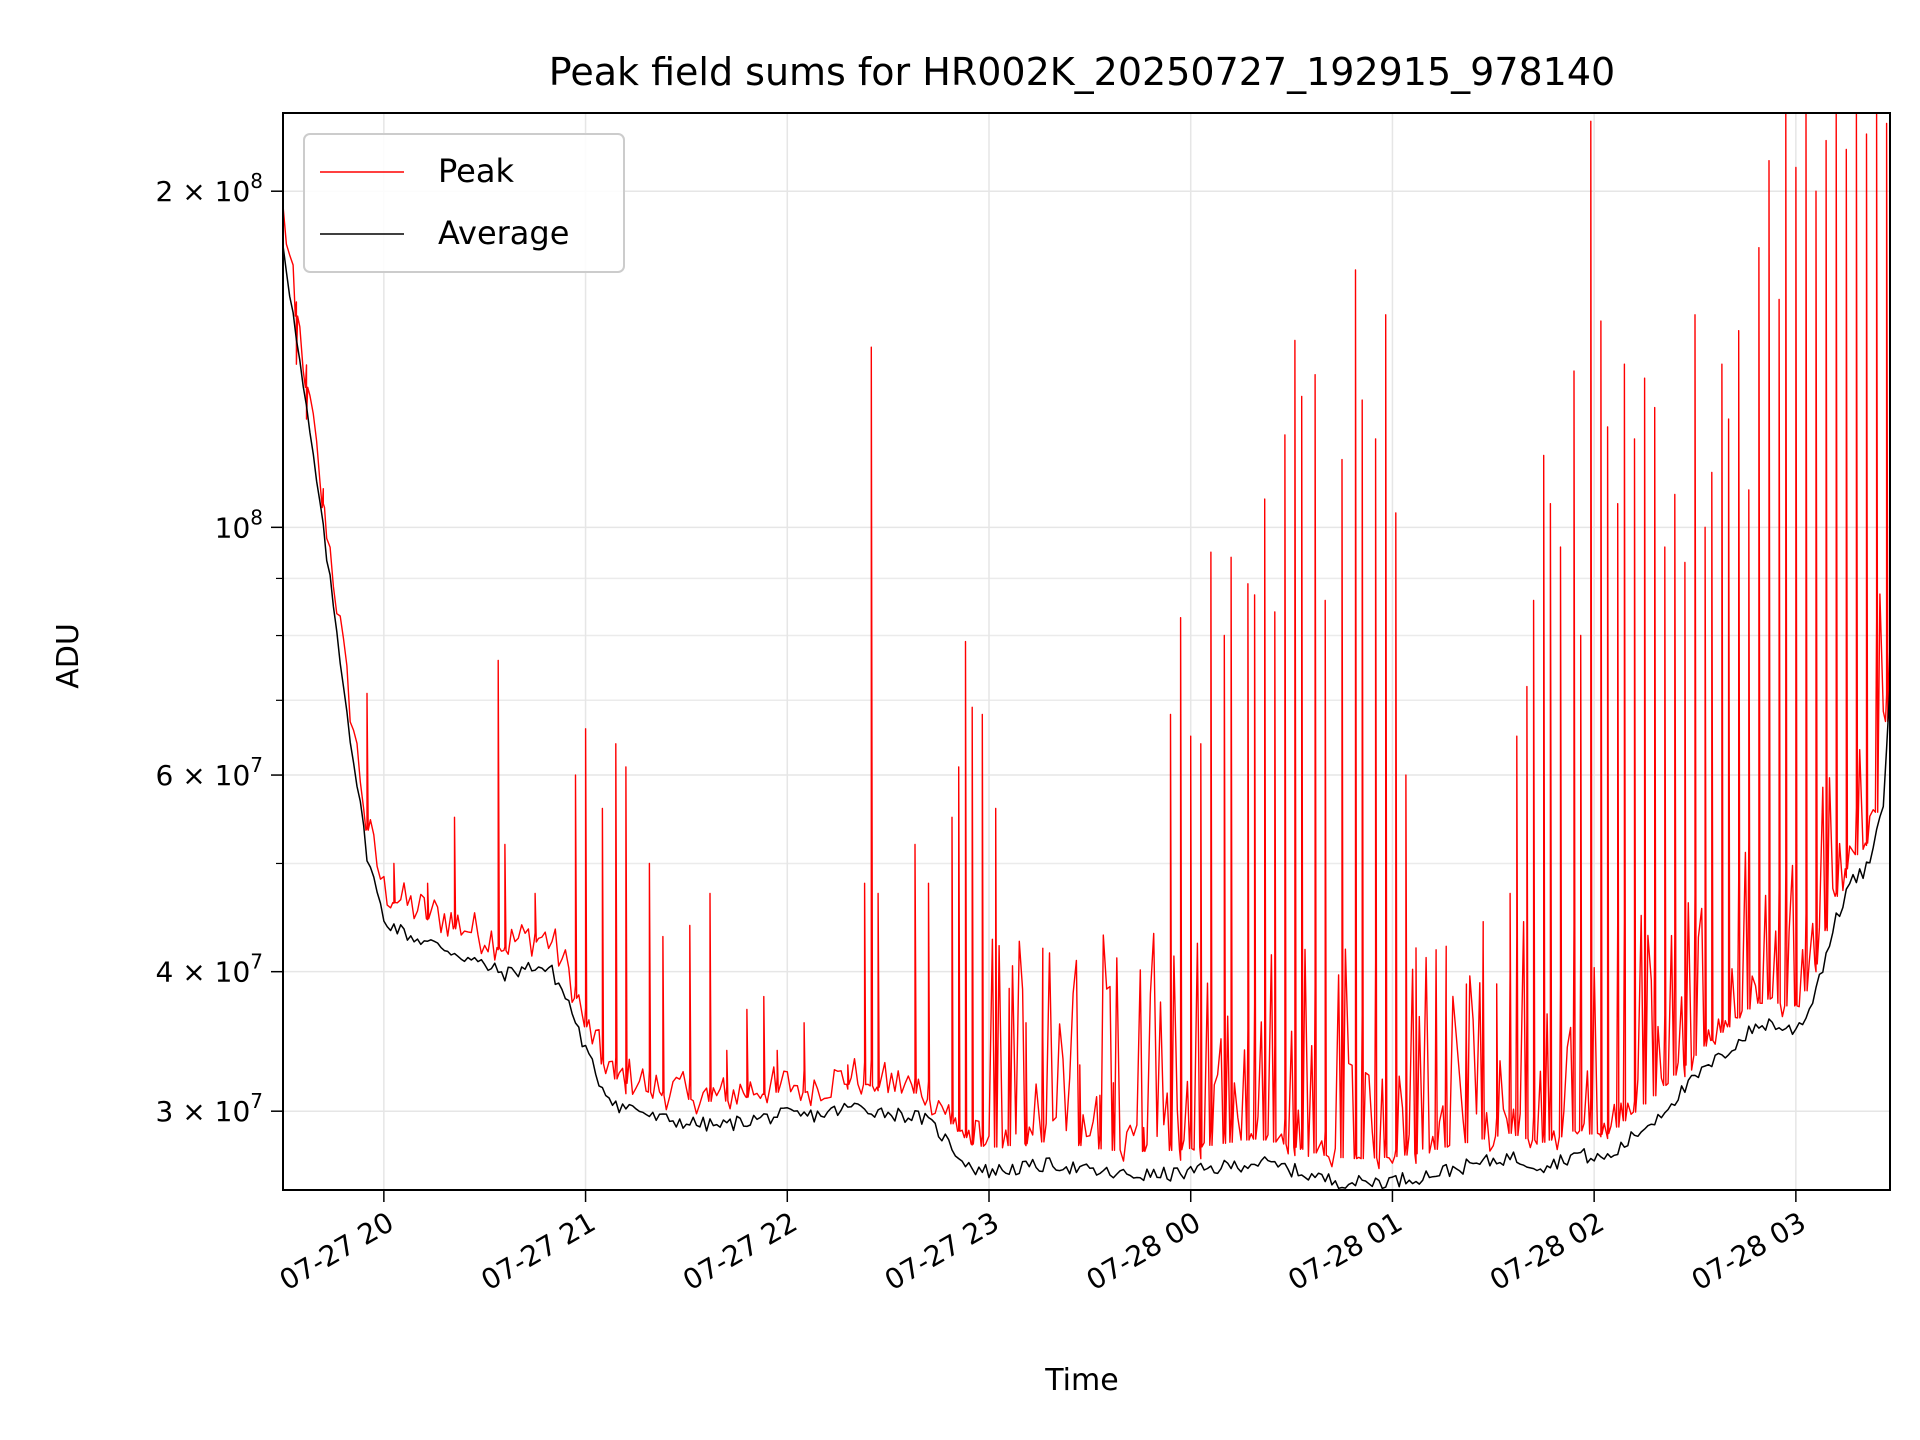 The height and width of the screenshot is (1440, 1920). Describe the element at coordinates (503, 233) in the screenshot. I see `legend-average-label: Average` at that location.